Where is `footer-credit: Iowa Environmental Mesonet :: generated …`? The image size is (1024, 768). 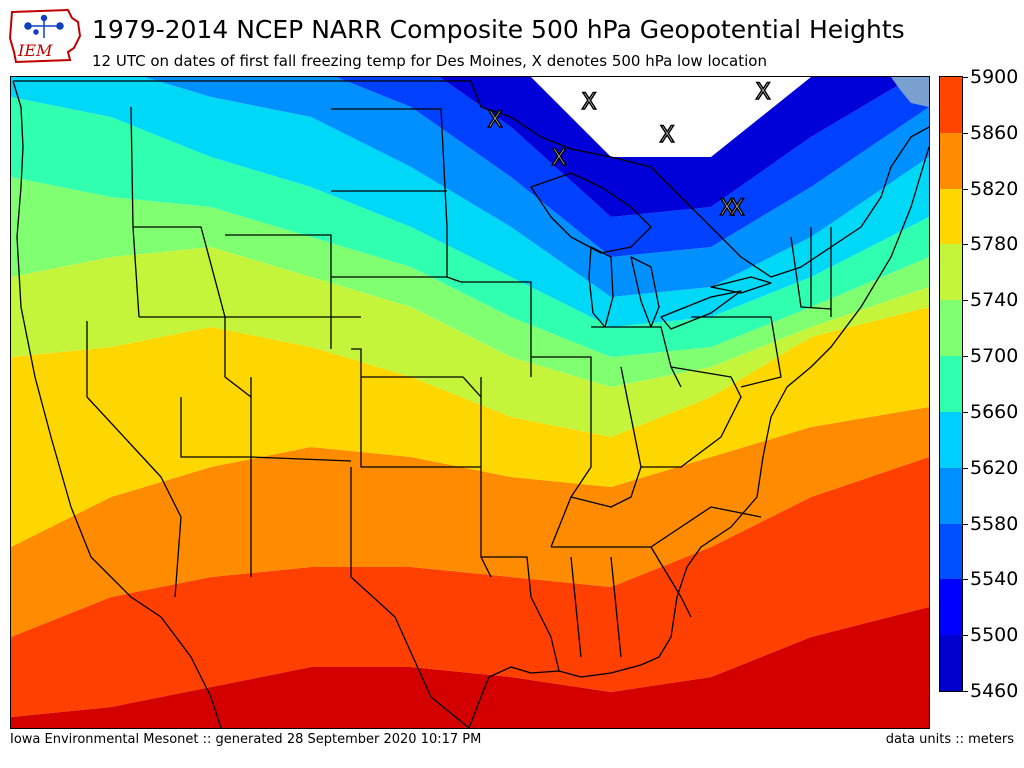 footer-credit: Iowa Environmental Mesonet :: generated … is located at coordinates (246, 739).